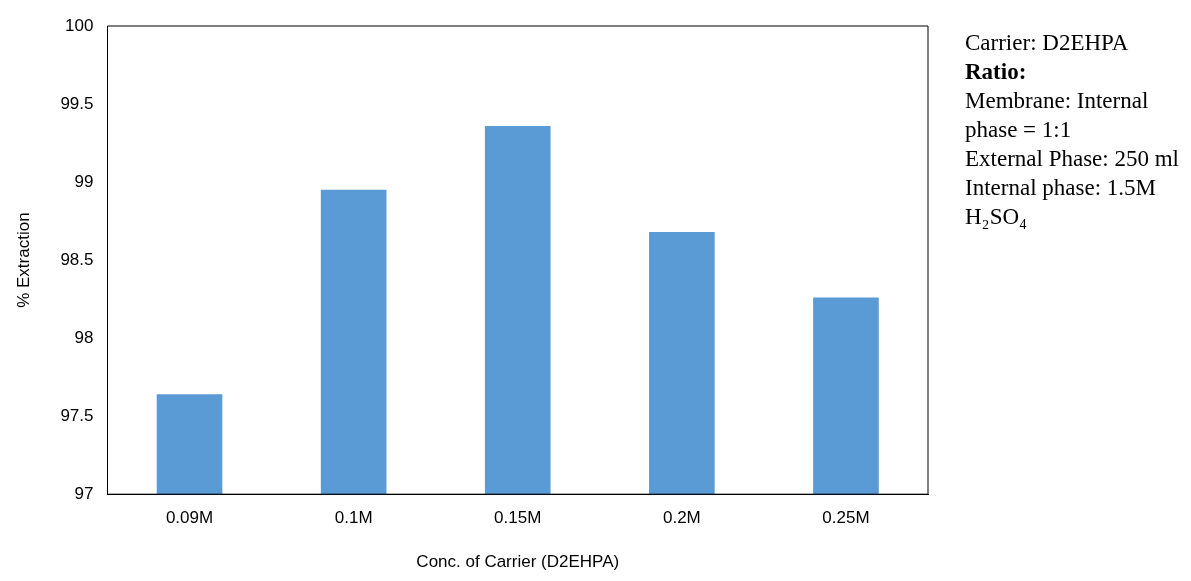 The height and width of the screenshot is (581, 1191). Describe the element at coordinates (1061, 202) in the screenshot. I see `text: Internal phase: 1.5M H₂SO₄` at that location.